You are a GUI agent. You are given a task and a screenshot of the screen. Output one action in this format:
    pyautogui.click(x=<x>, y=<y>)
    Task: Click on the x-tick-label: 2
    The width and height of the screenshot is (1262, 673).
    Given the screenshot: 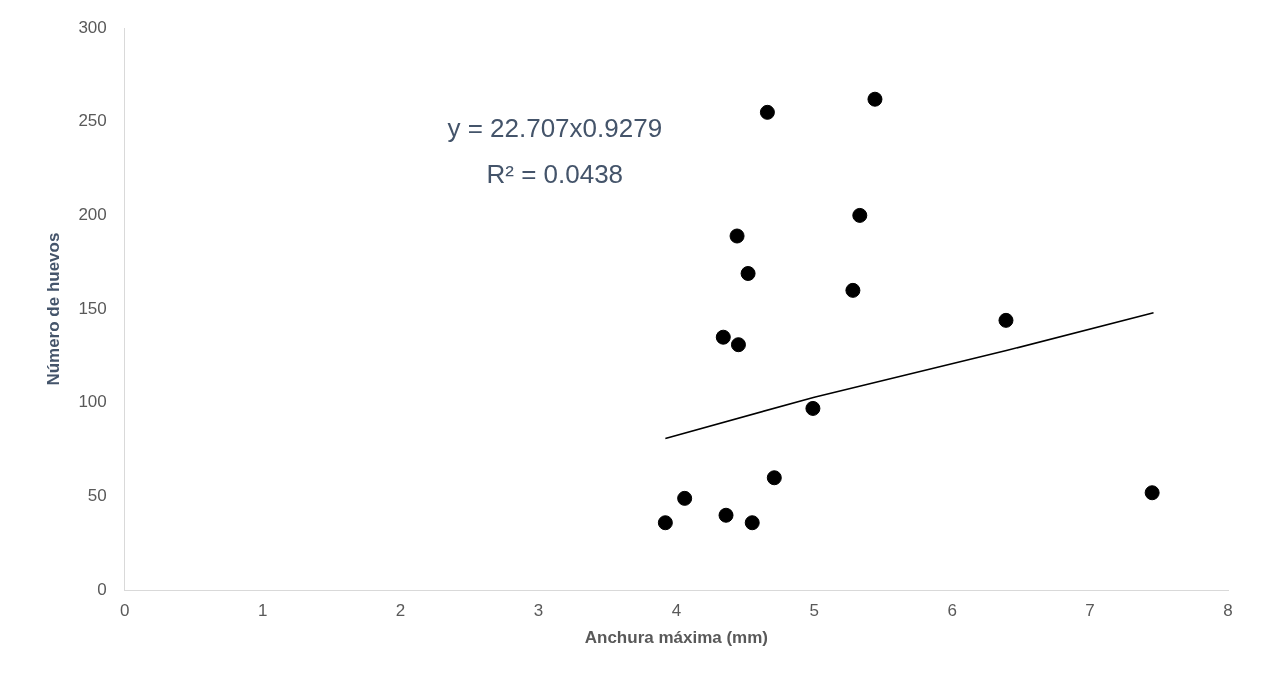 What is the action you would take?
    pyautogui.click(x=400, y=611)
    